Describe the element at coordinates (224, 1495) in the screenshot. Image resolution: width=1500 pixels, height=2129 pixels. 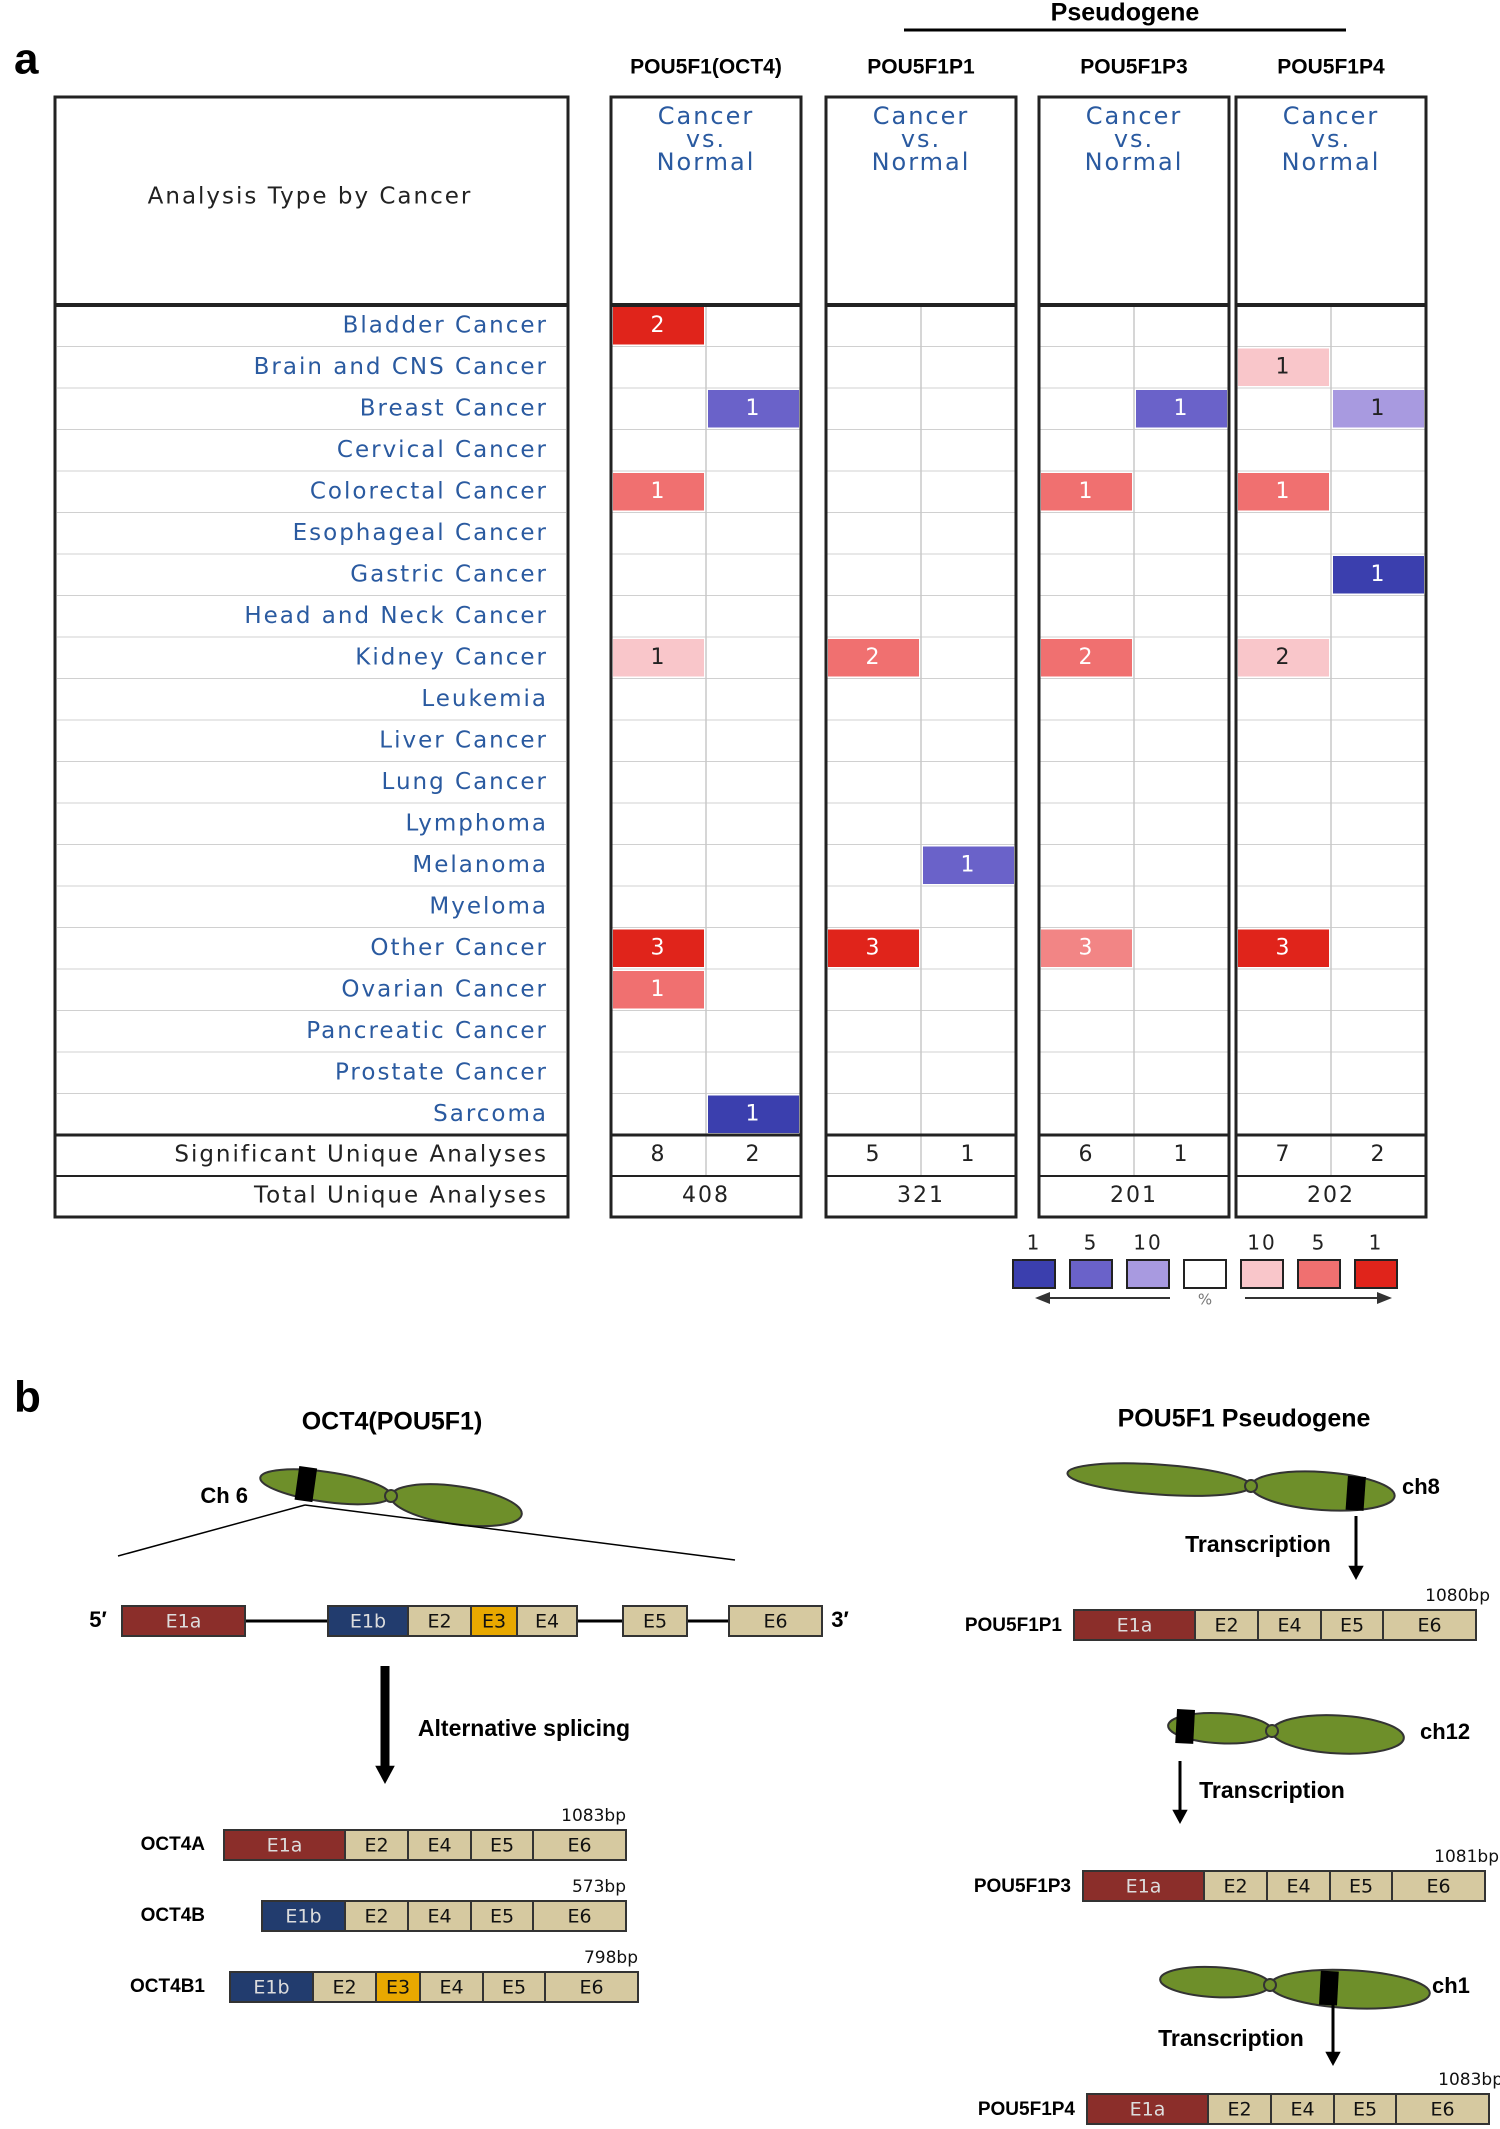
I see `chromosome-label: Ch 6` at that location.